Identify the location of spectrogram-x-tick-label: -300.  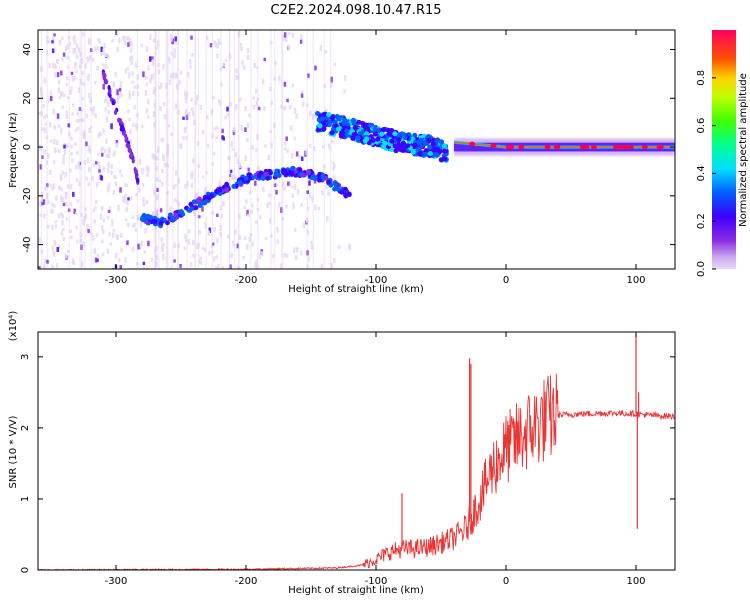
(116, 280).